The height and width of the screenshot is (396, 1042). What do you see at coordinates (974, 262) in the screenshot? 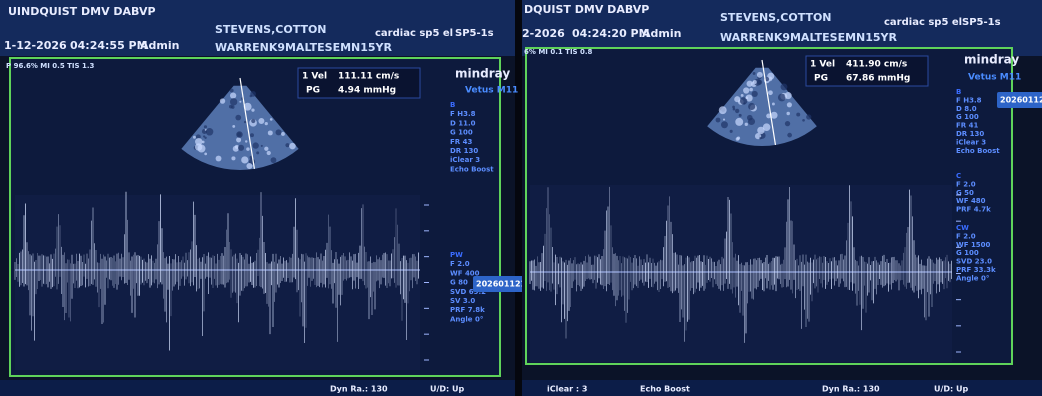
I see `parameter: SVD 23.0` at bounding box center [974, 262].